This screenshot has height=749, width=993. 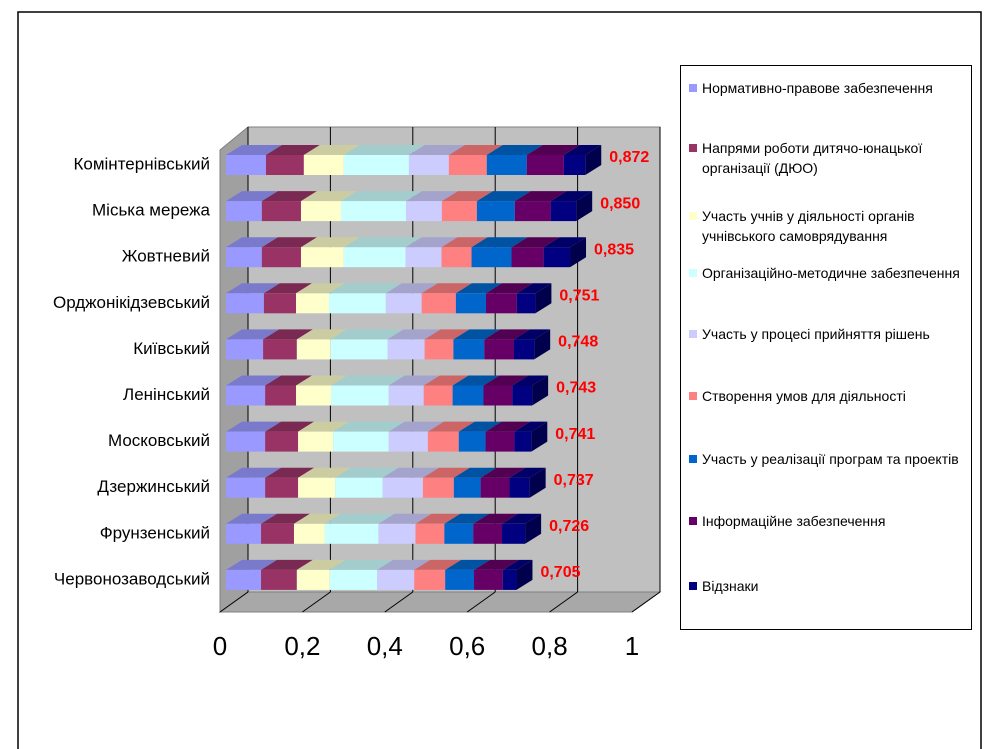 What do you see at coordinates (827, 88) in the screenshot?
I see `legend-item: Нормативно-правове забезпечення` at bounding box center [827, 88].